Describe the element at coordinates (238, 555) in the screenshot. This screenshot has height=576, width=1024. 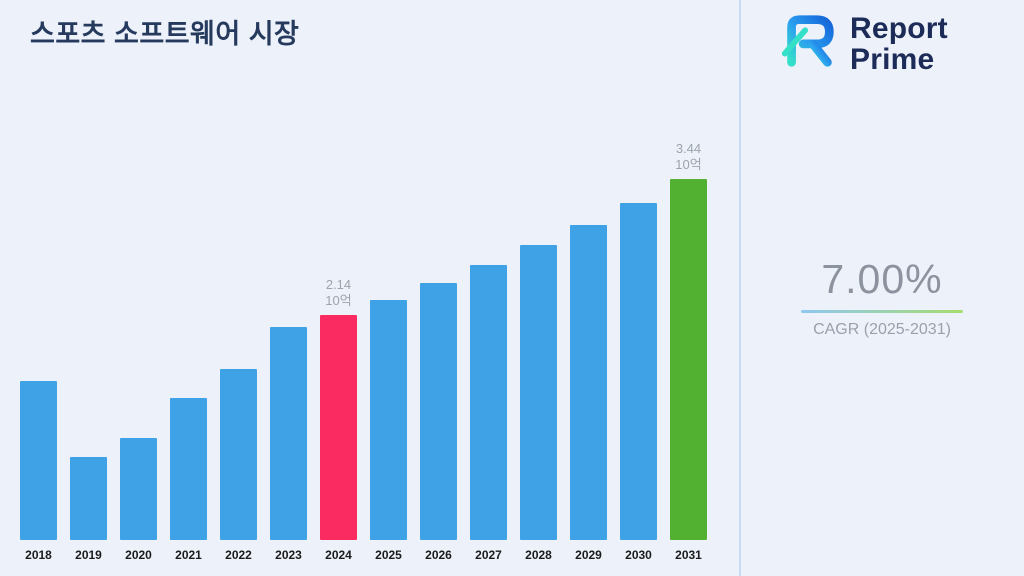
I see `x-axis-label-2022: 2022` at that location.